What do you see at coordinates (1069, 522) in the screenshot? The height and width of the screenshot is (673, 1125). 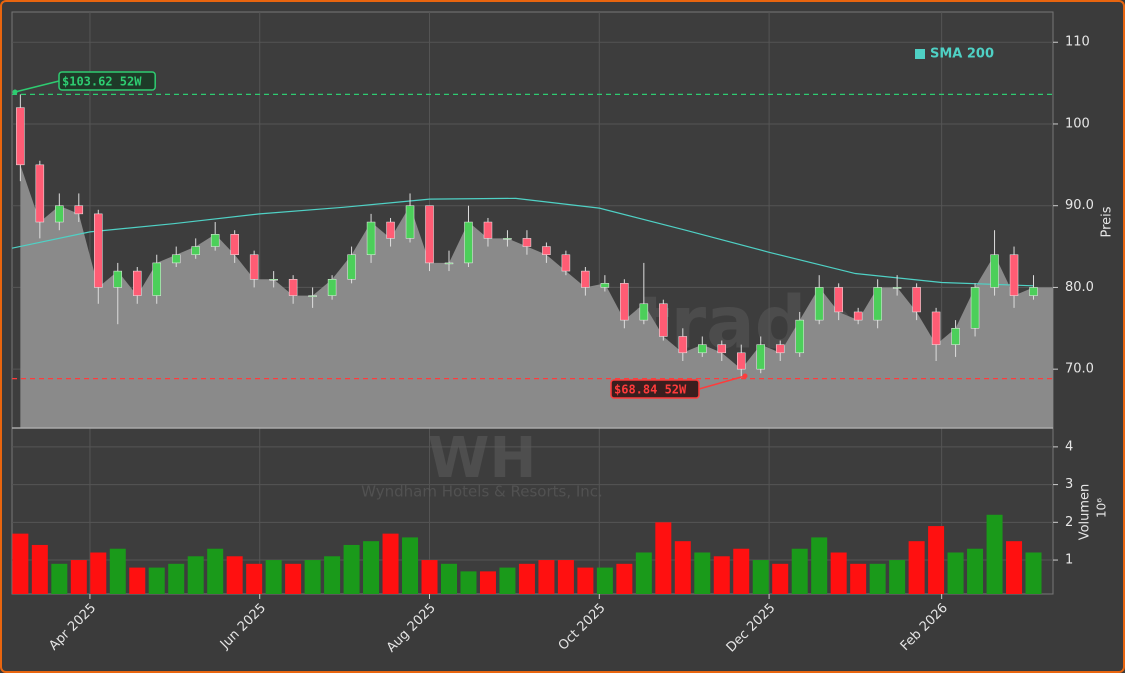 I see `y-tick-label: 2` at bounding box center [1069, 522].